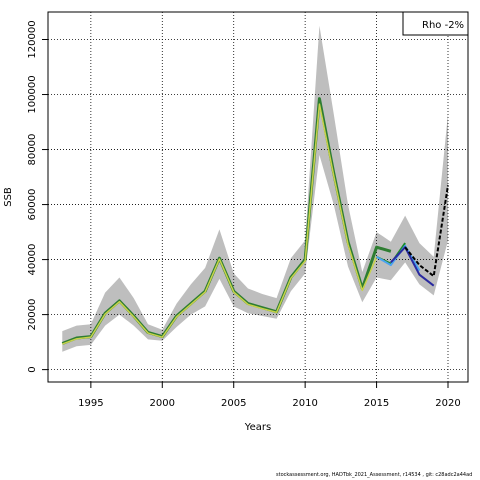 This screenshot has height=480, width=480. Describe the element at coordinates (304, 403) in the screenshot. I see `x-tick-label: 2010` at that location.